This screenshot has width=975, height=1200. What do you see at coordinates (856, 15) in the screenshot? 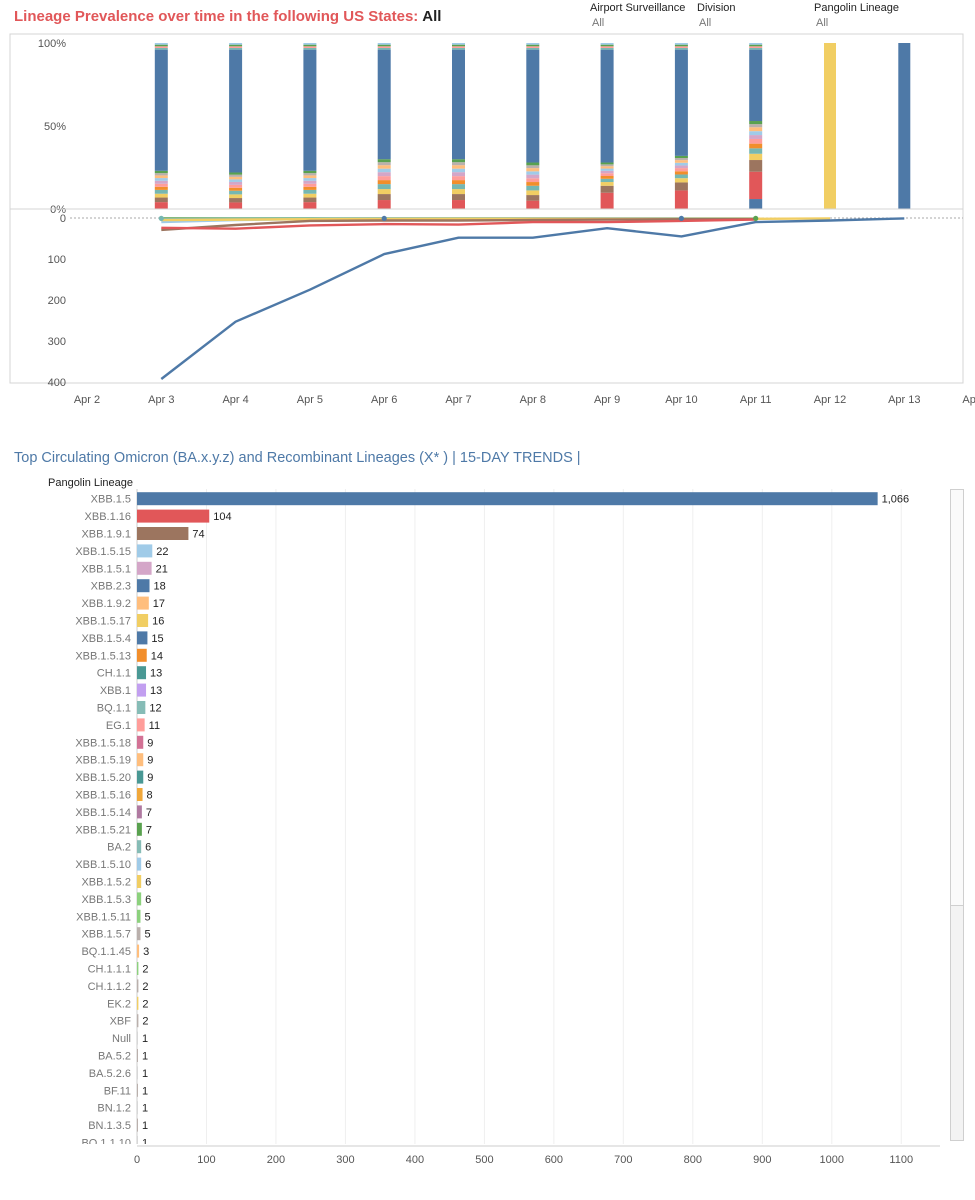
I see `filter-pangolin-lineage: Pangolin Lineage All` at bounding box center [856, 15].